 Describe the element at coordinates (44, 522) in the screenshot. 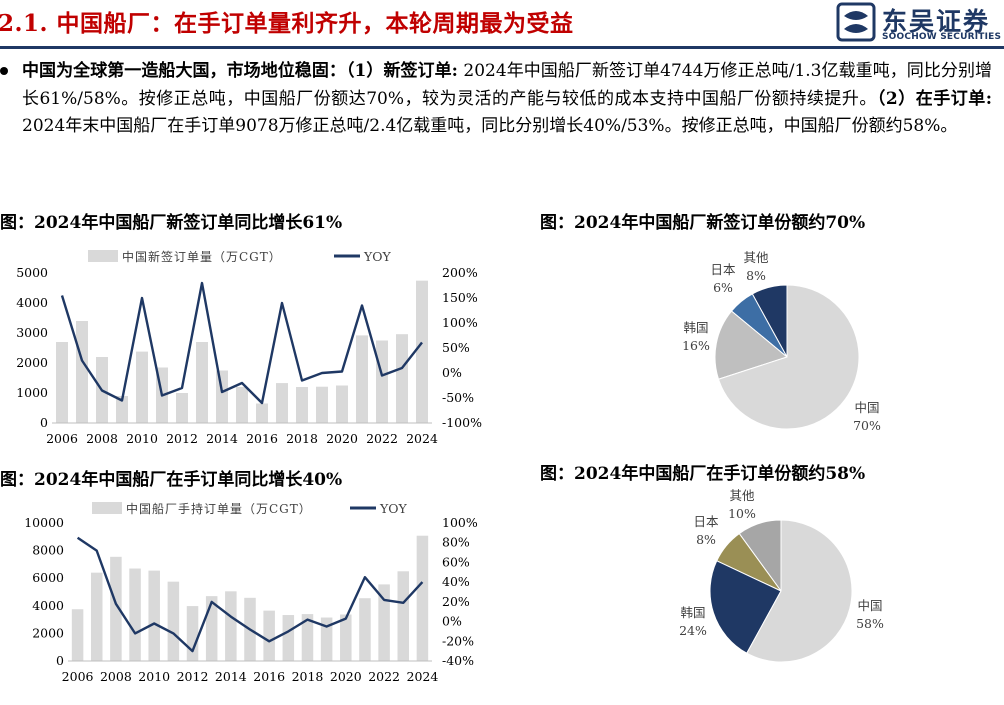

I see `backlog-left-tick: 10000` at that location.